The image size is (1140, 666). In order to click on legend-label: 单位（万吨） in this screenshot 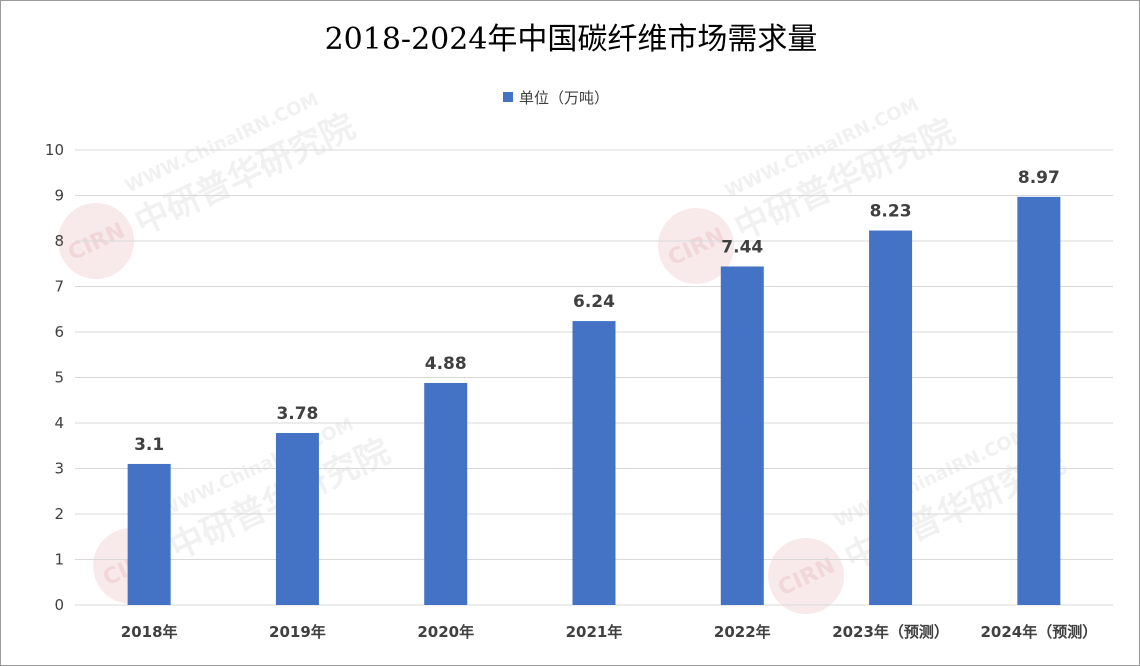, I will do `click(564, 98)`.